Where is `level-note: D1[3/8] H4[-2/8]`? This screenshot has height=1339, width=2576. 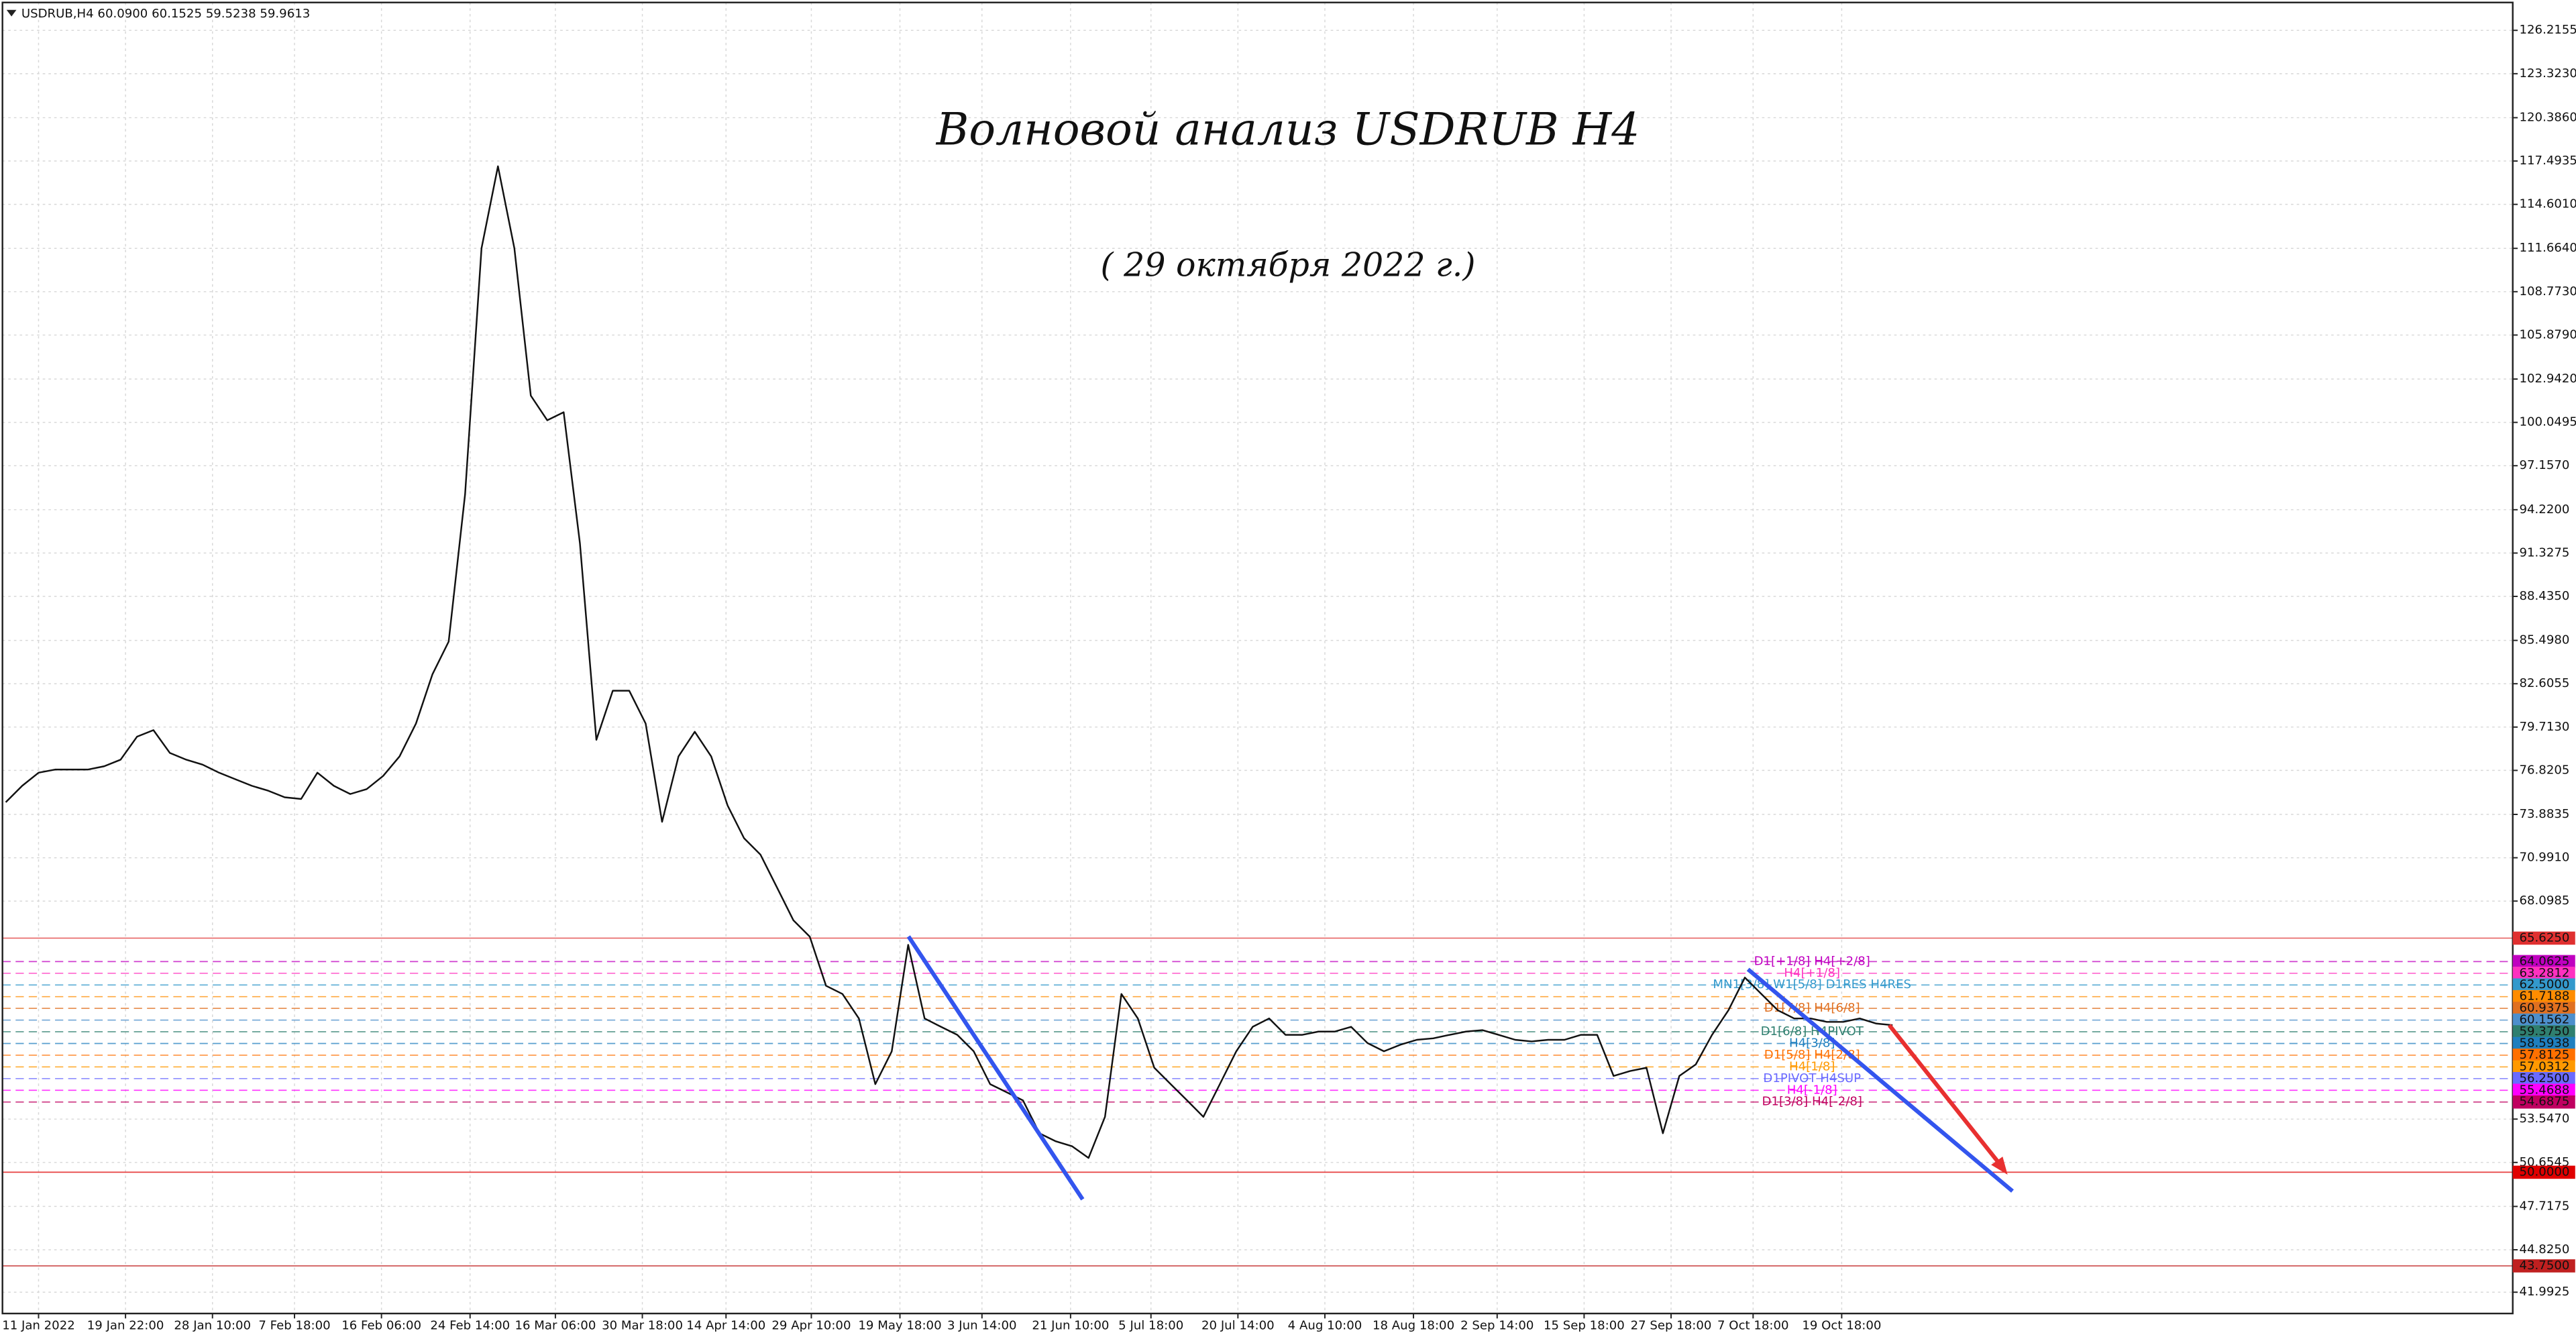
level-note: D1[3/8] H4[-2/8] is located at coordinates (1812, 1102).